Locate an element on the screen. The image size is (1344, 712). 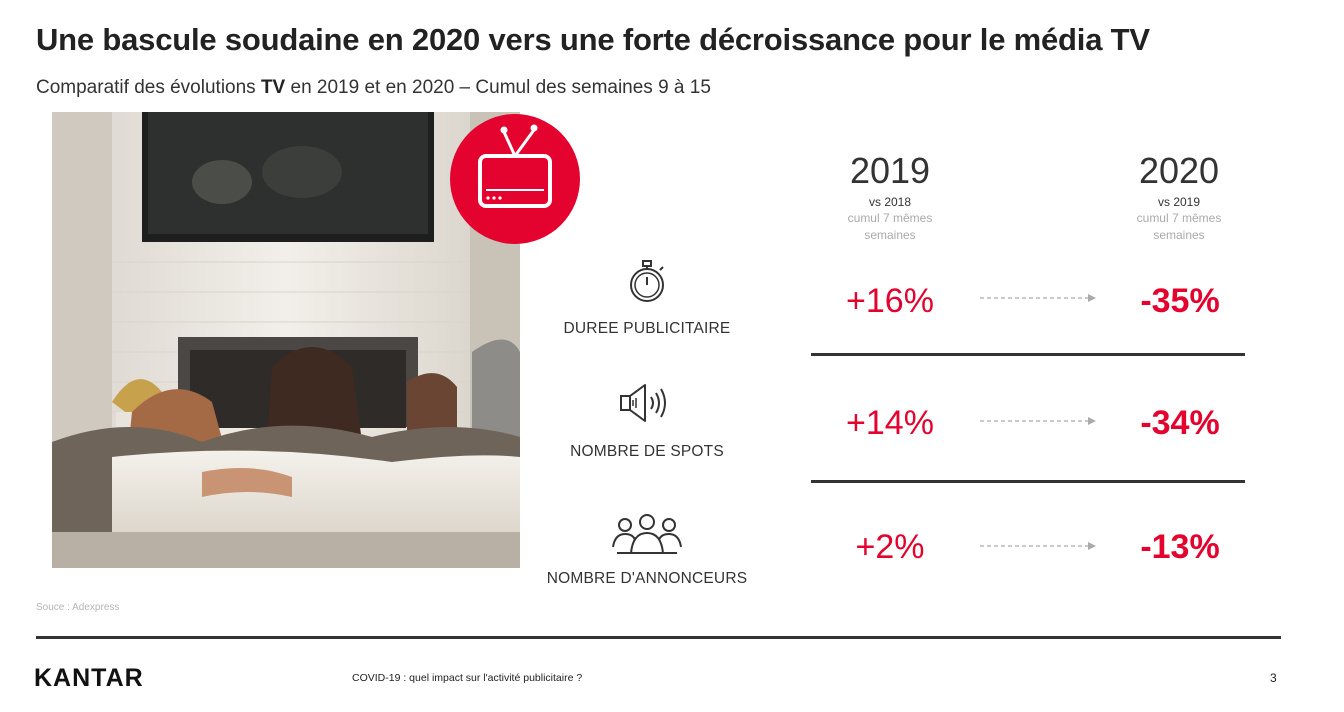
year-2019: 2019 is located at coordinates (890, 170).